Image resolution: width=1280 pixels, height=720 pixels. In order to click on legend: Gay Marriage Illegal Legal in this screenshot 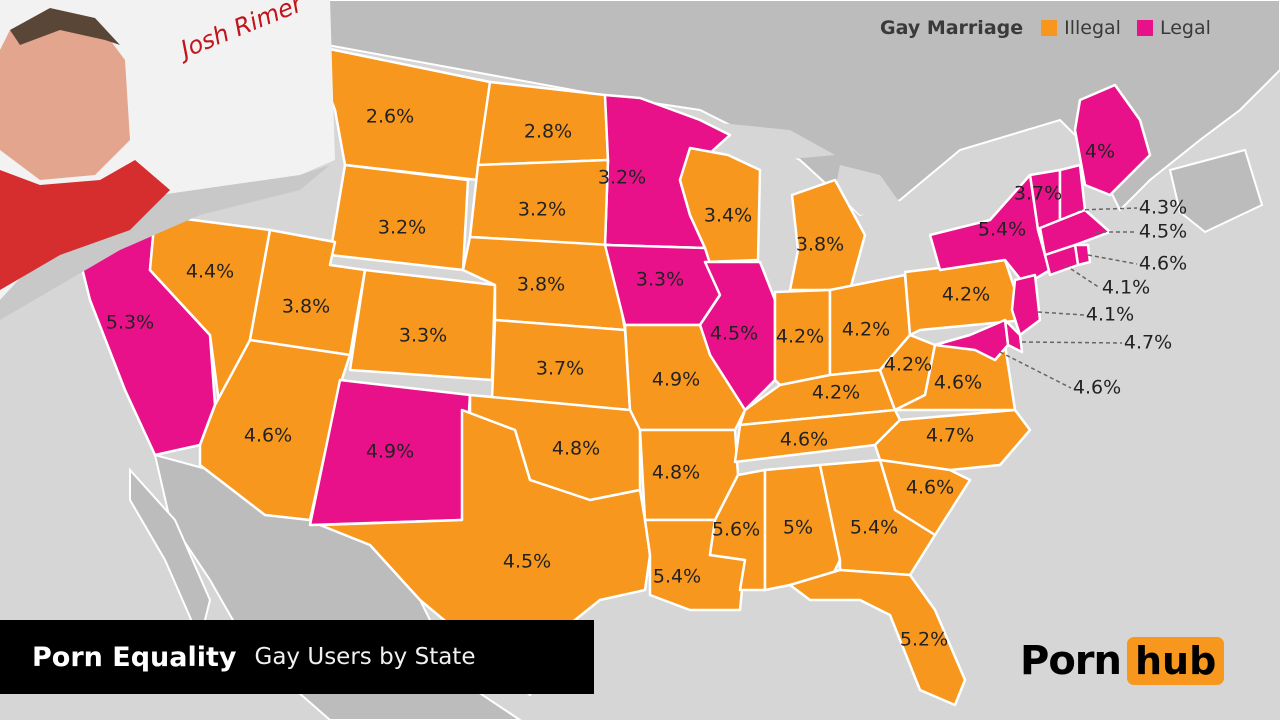, I will do `click(1049, 28)`.